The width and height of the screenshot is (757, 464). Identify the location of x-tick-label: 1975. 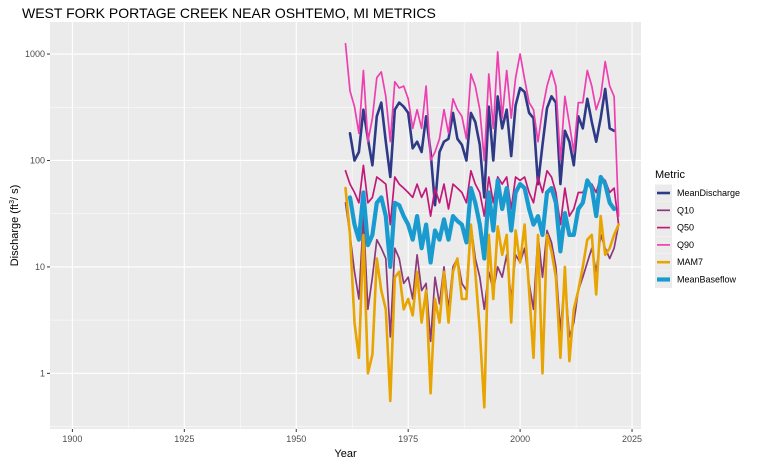
(408, 439).